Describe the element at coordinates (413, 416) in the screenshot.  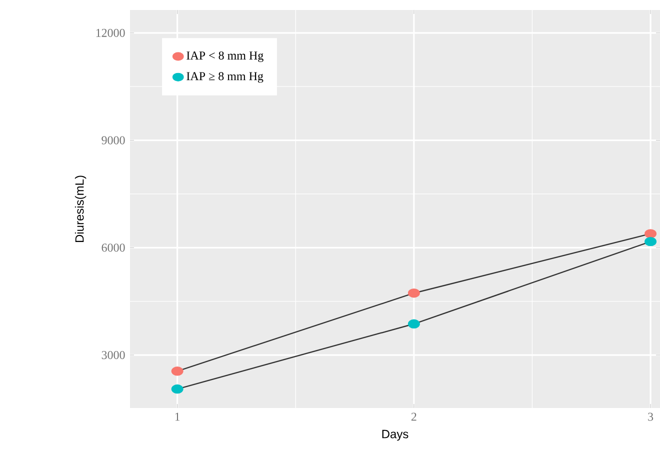
I see `x-tick-label: 2` at that location.